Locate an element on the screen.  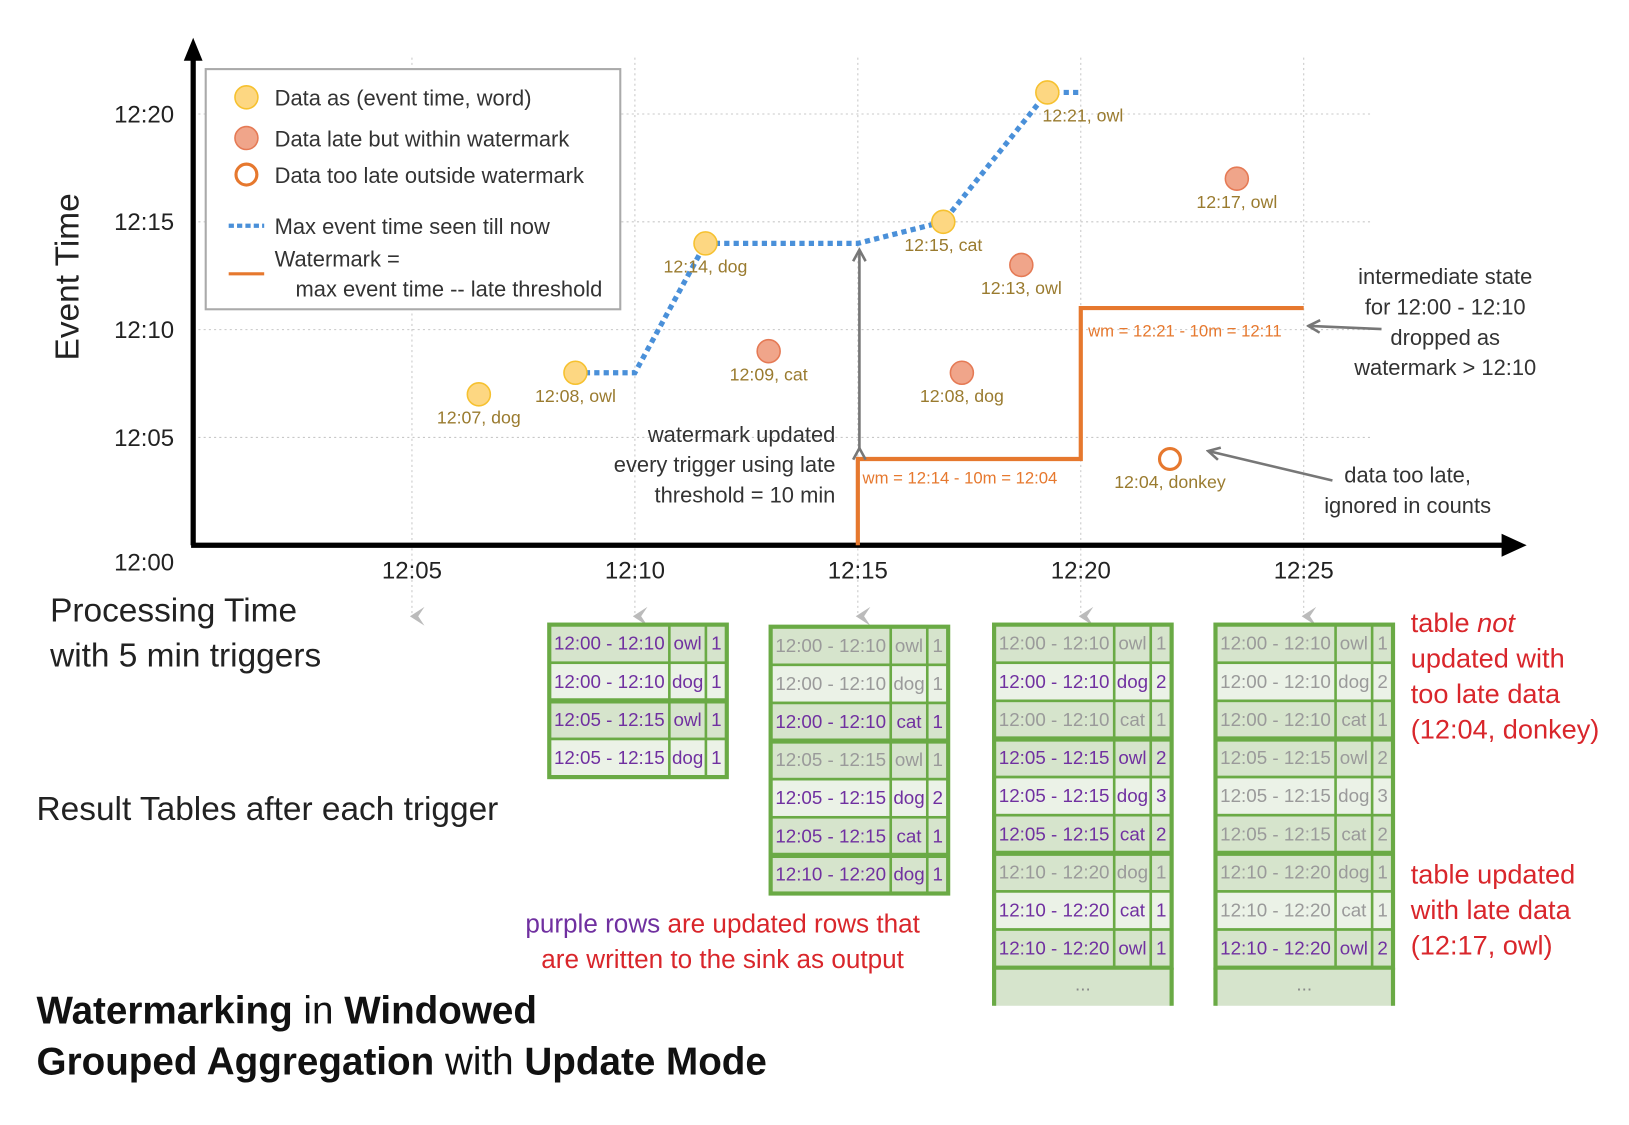
legend-marker-too-late is located at coordinates (246, 174).